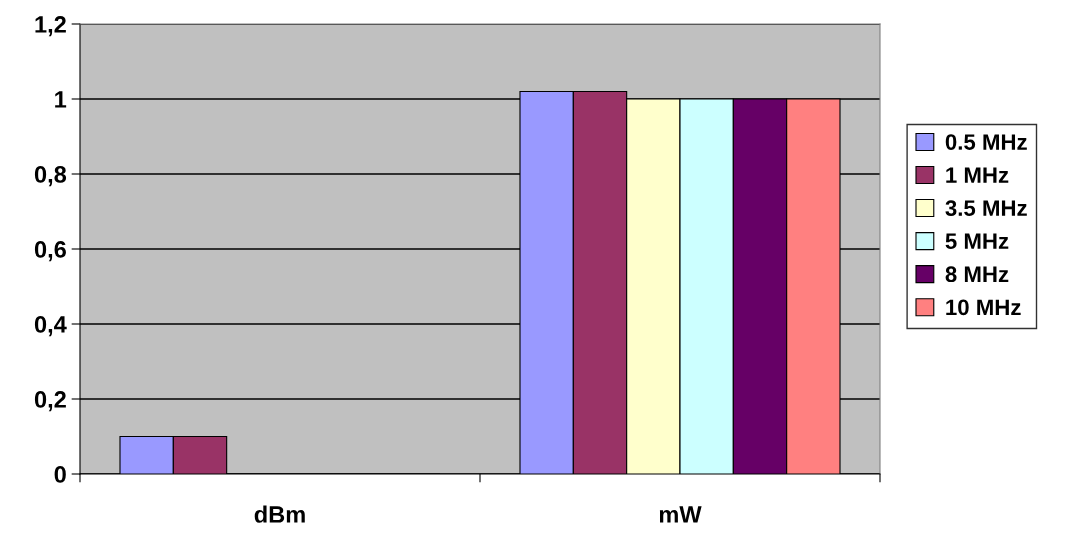 The height and width of the screenshot is (540, 1067). I want to click on x-tick-label: dBm, so click(279, 514).